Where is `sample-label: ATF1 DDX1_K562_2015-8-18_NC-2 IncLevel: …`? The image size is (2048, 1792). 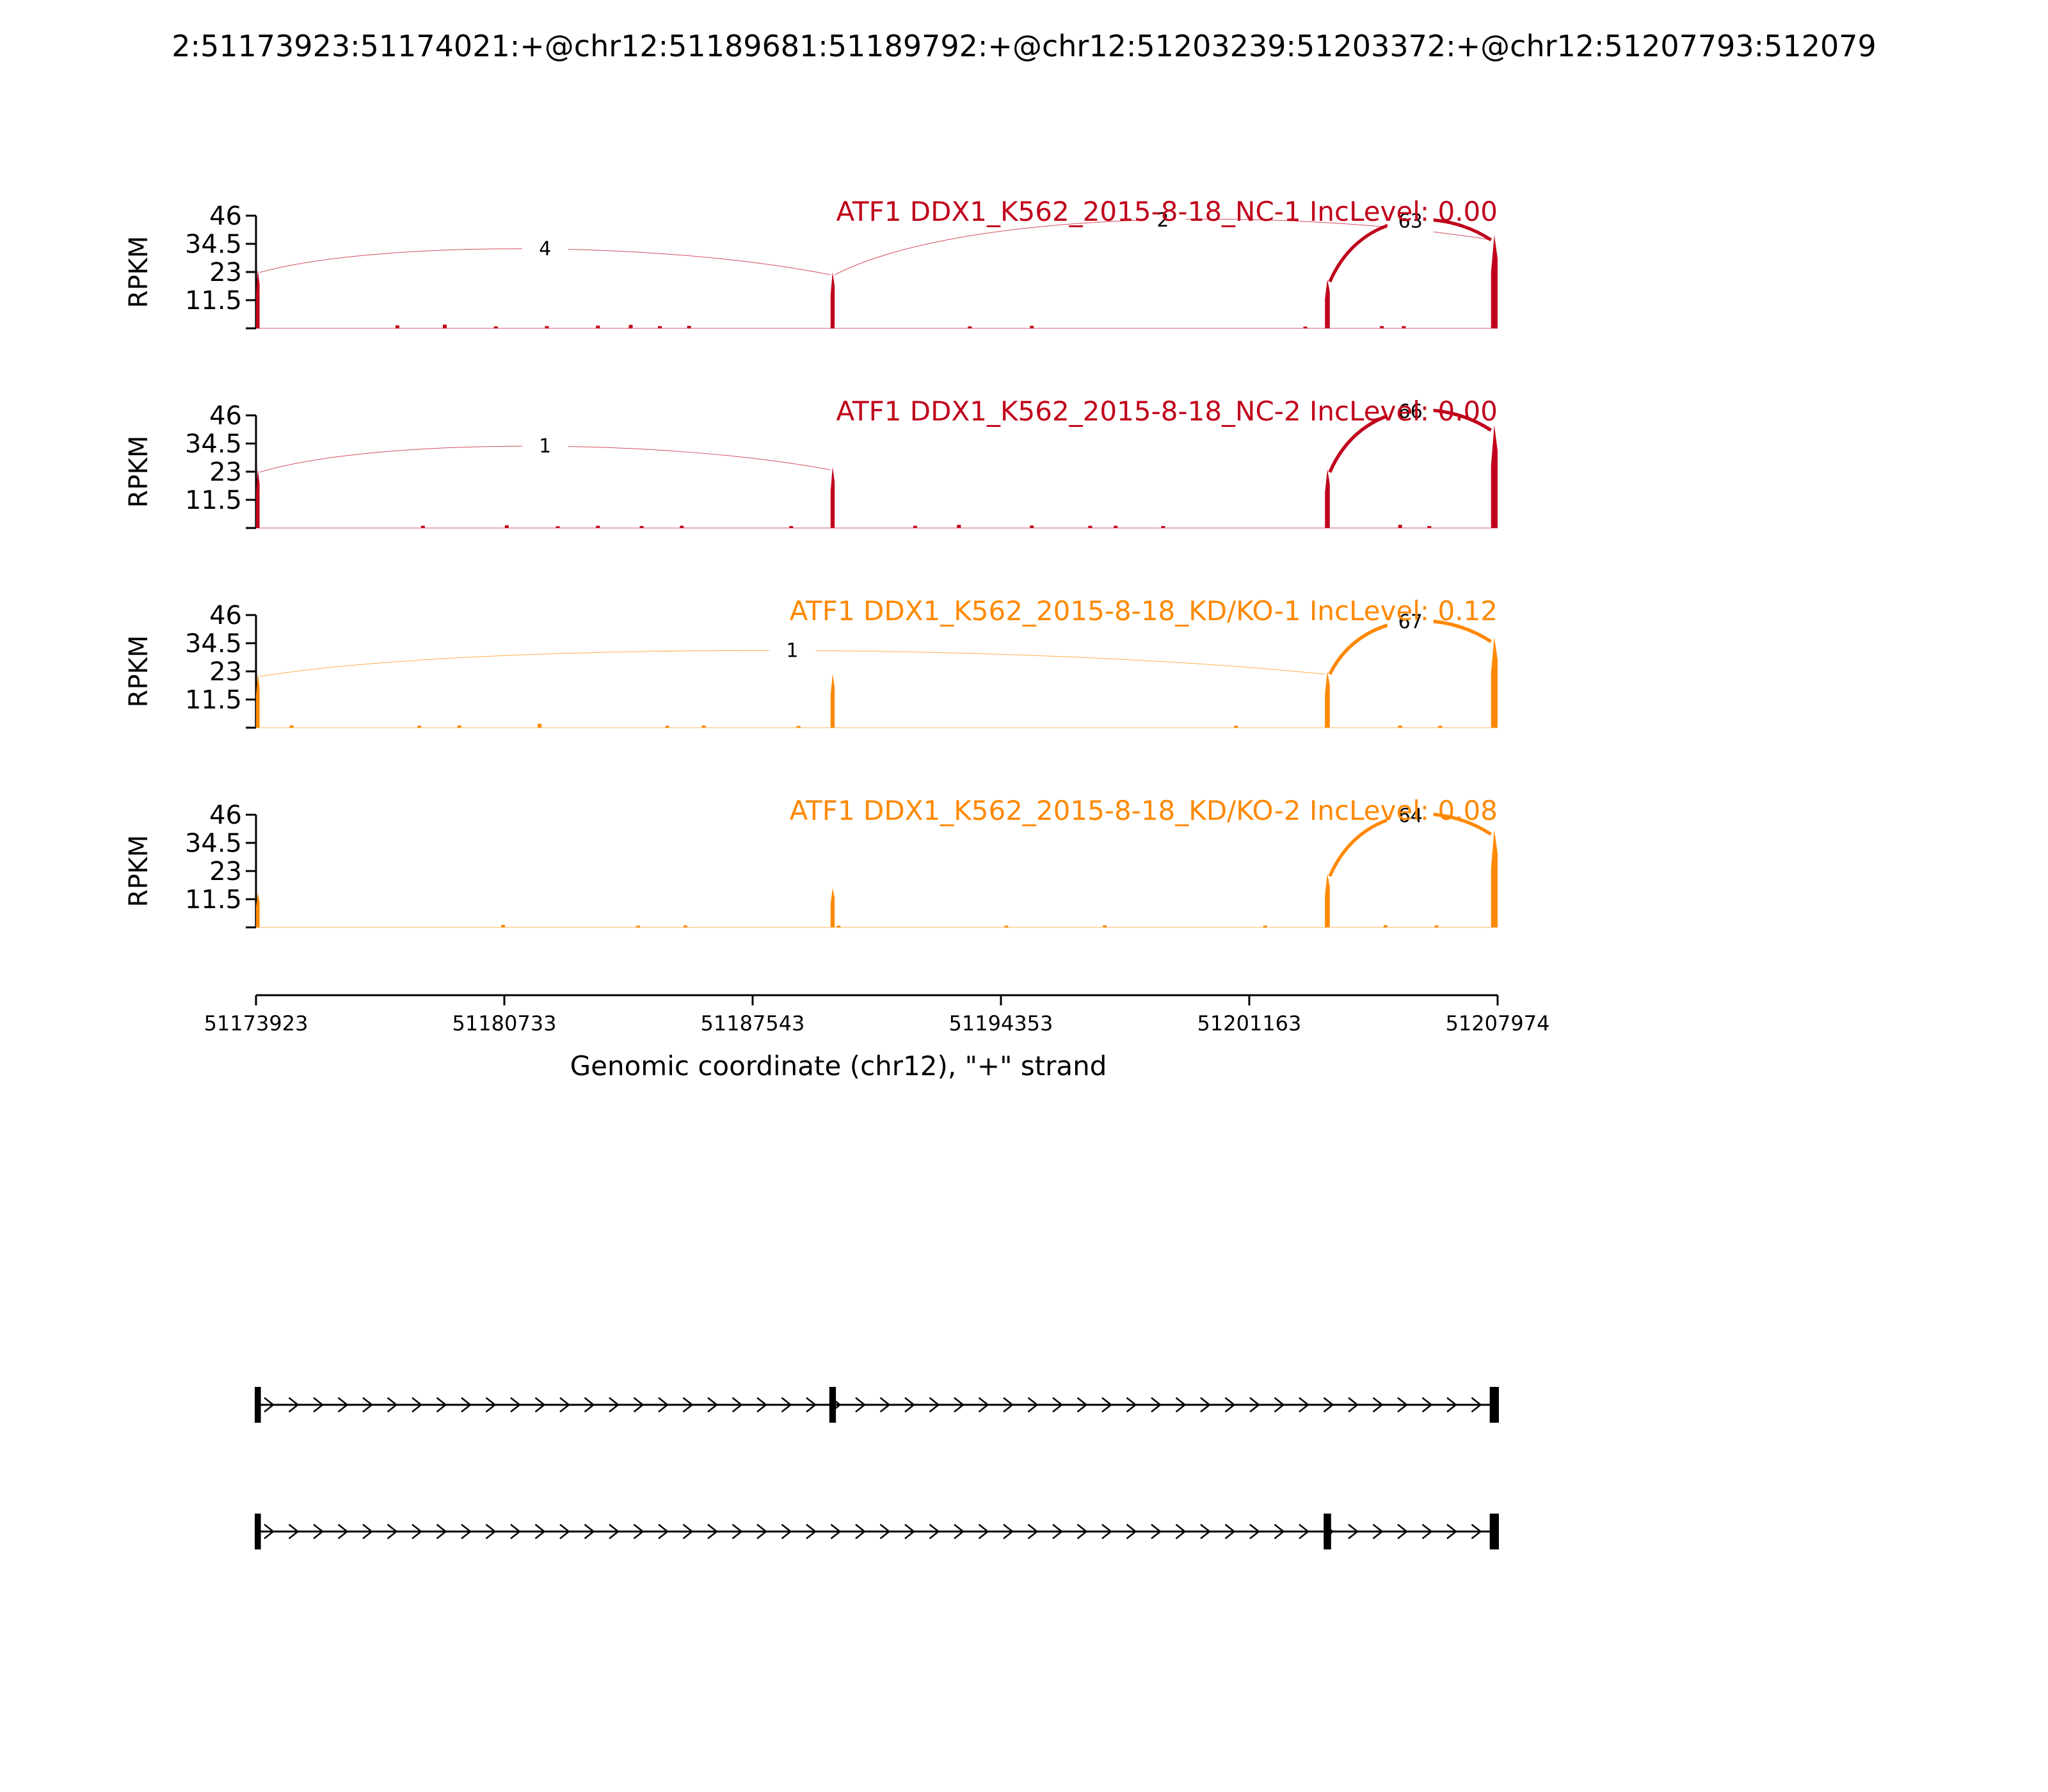
sample-label: ATF1 DDX1_K562_2015-8-18_NC-2 IncLevel: … is located at coordinates (1167, 411).